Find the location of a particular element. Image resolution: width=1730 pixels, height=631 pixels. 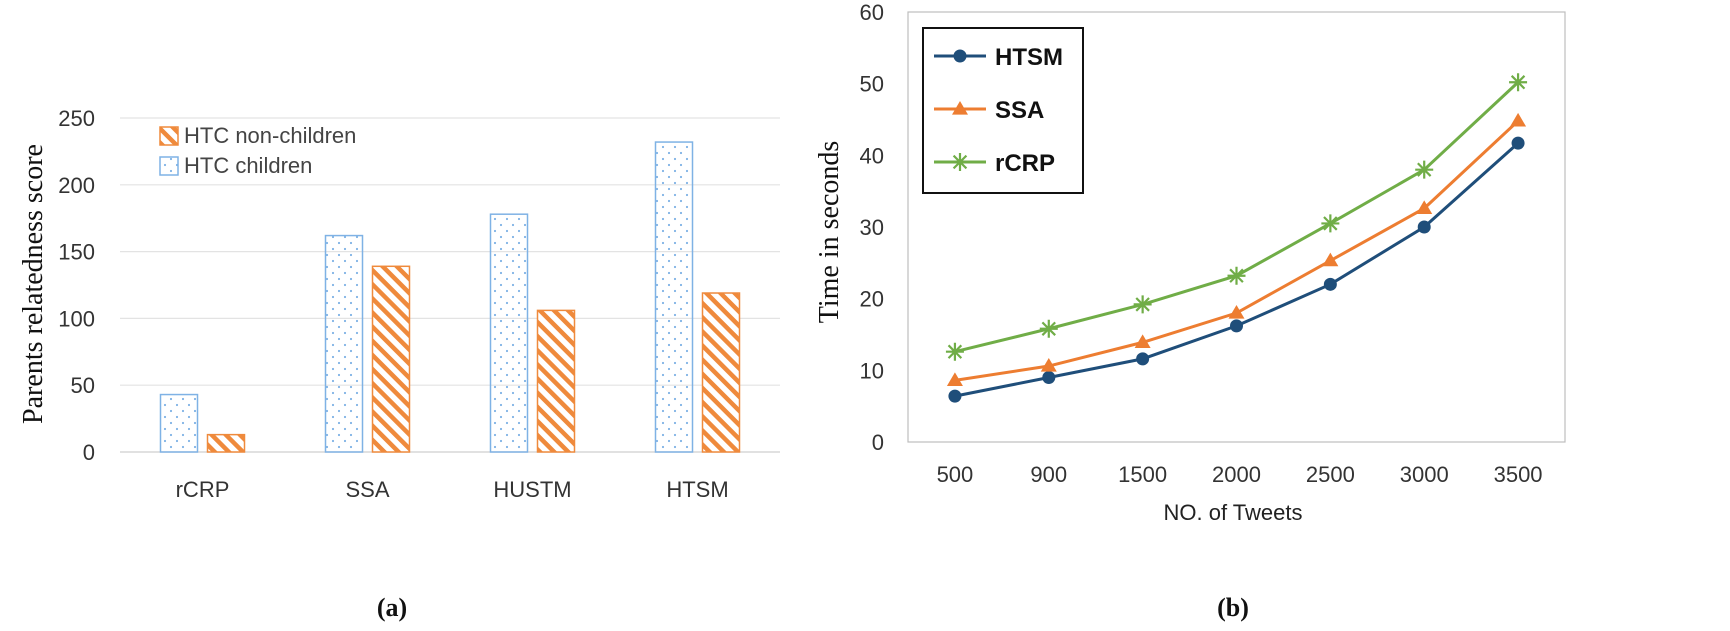

legend-label-htc-children: HTC children is located at coordinates (248, 165).